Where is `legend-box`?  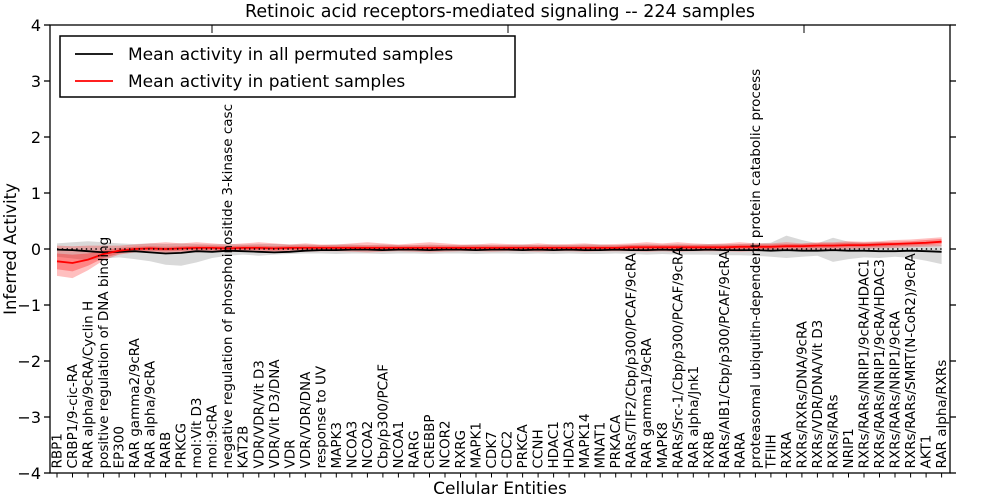
legend-box is located at coordinates (287, 66).